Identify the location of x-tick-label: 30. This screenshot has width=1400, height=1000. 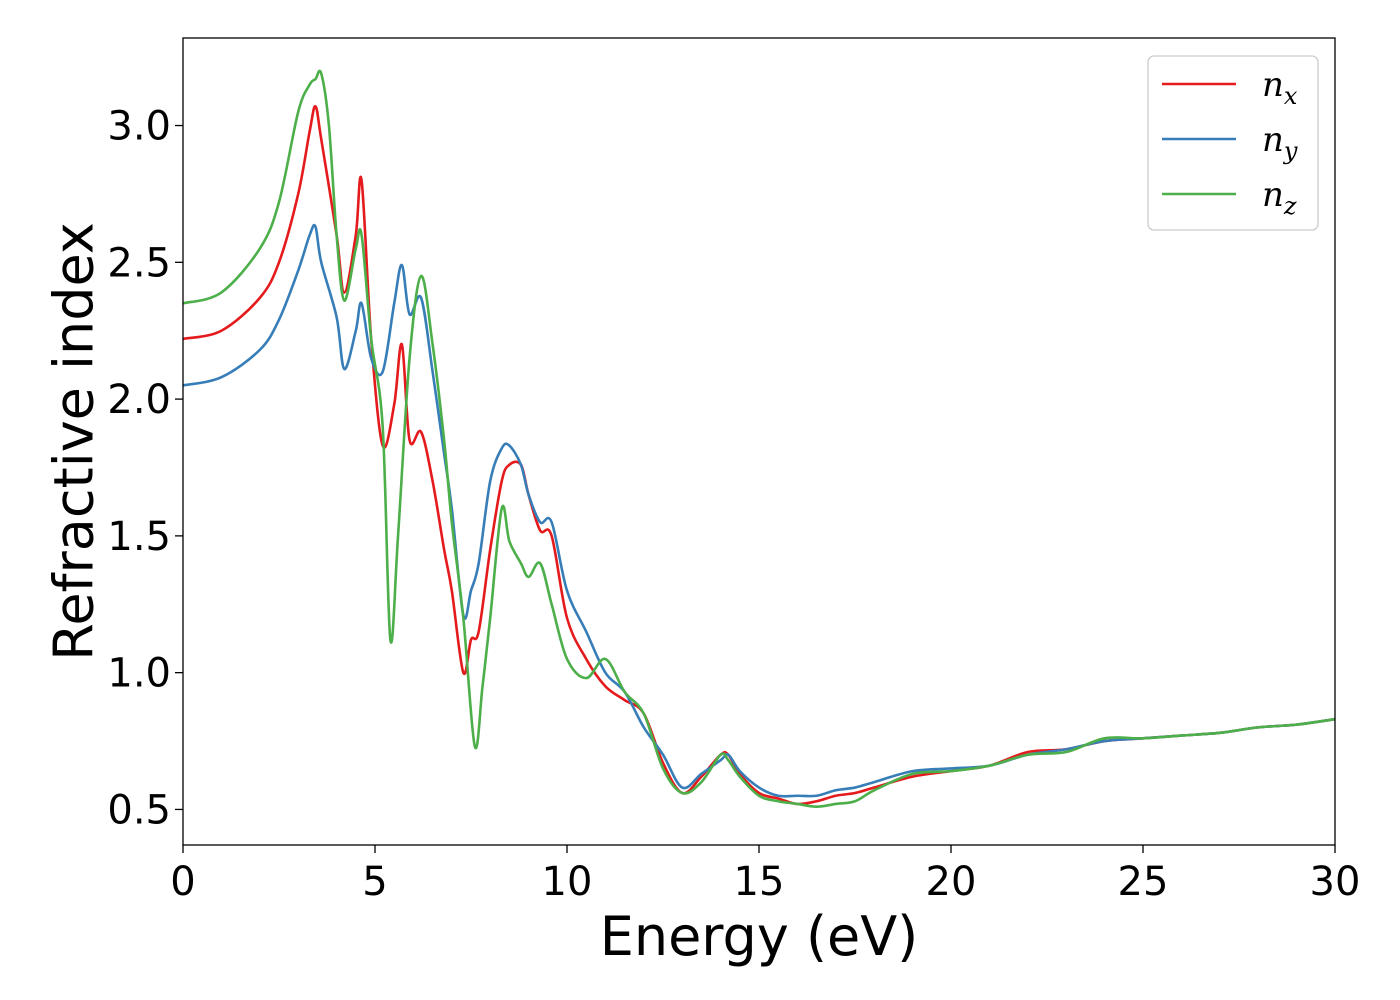
(1335, 882).